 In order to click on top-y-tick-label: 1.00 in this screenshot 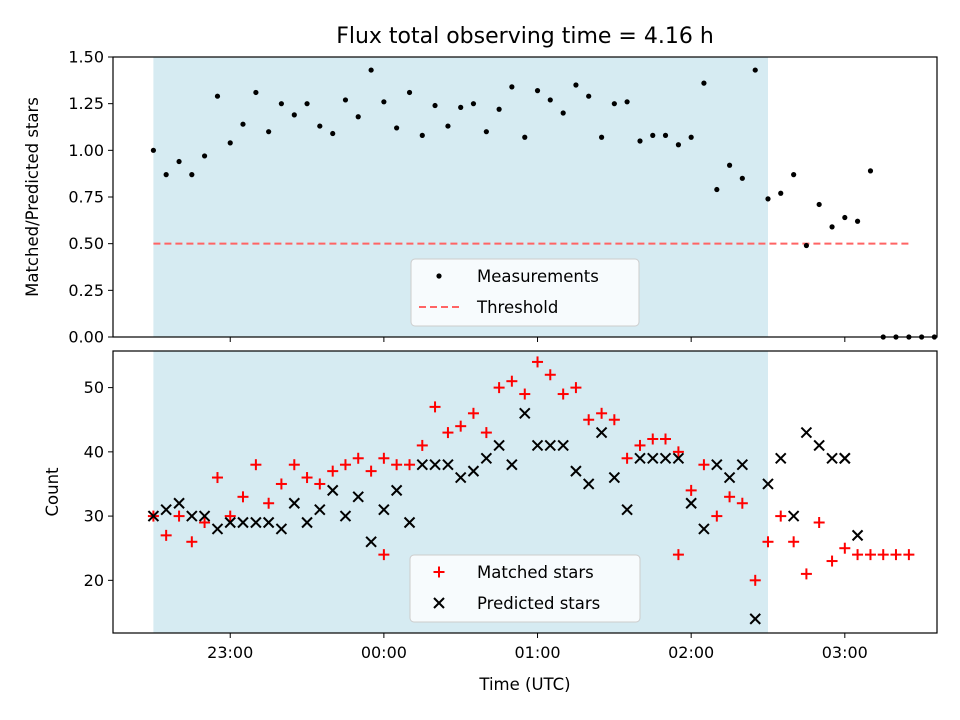, I will do `click(86, 150)`.